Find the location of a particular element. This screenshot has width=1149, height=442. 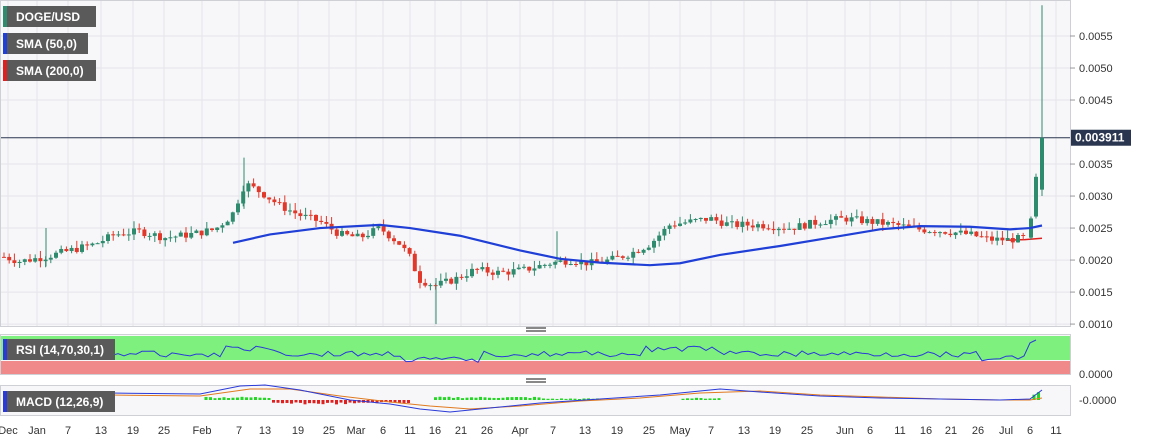

x-tick-label: Apr is located at coordinates (519, 431).